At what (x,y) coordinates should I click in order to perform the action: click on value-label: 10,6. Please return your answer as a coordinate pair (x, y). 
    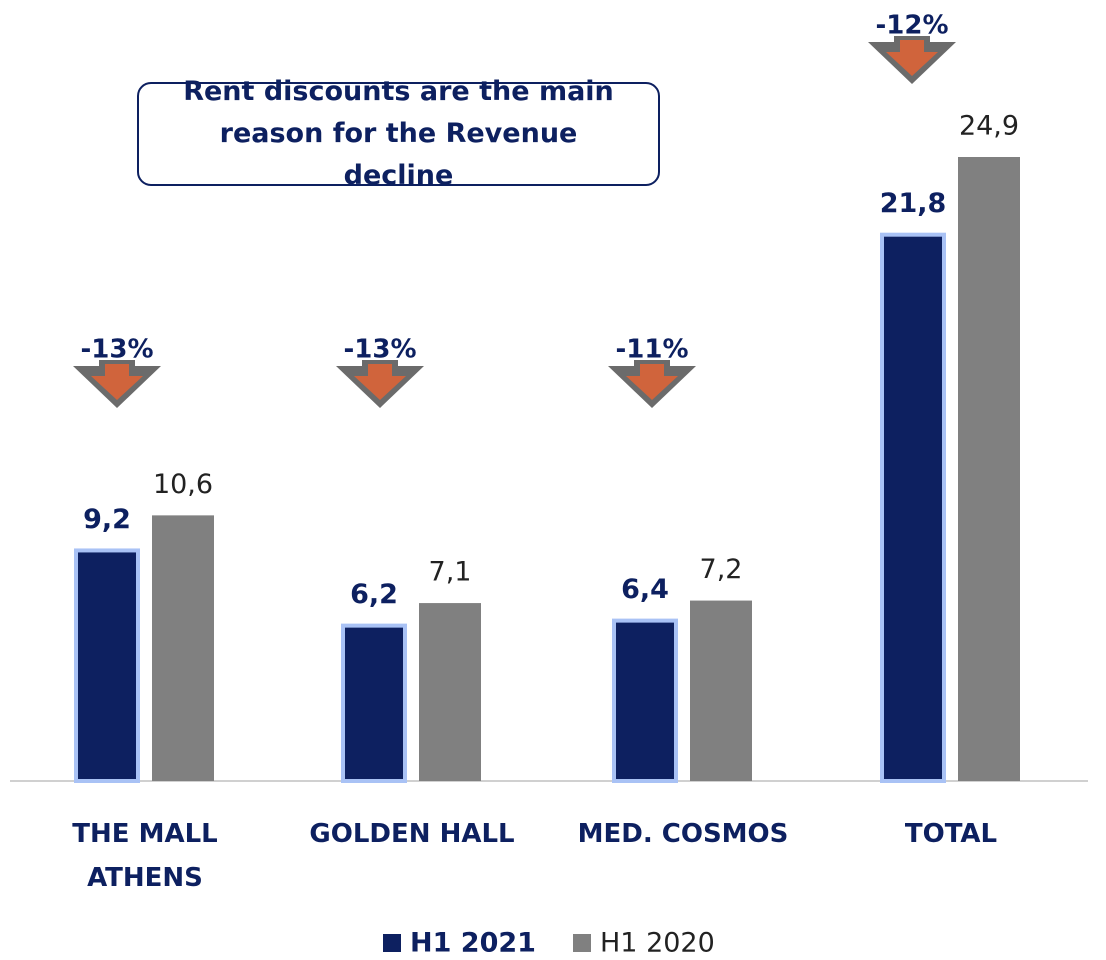
    Looking at the image, I should click on (183, 484).